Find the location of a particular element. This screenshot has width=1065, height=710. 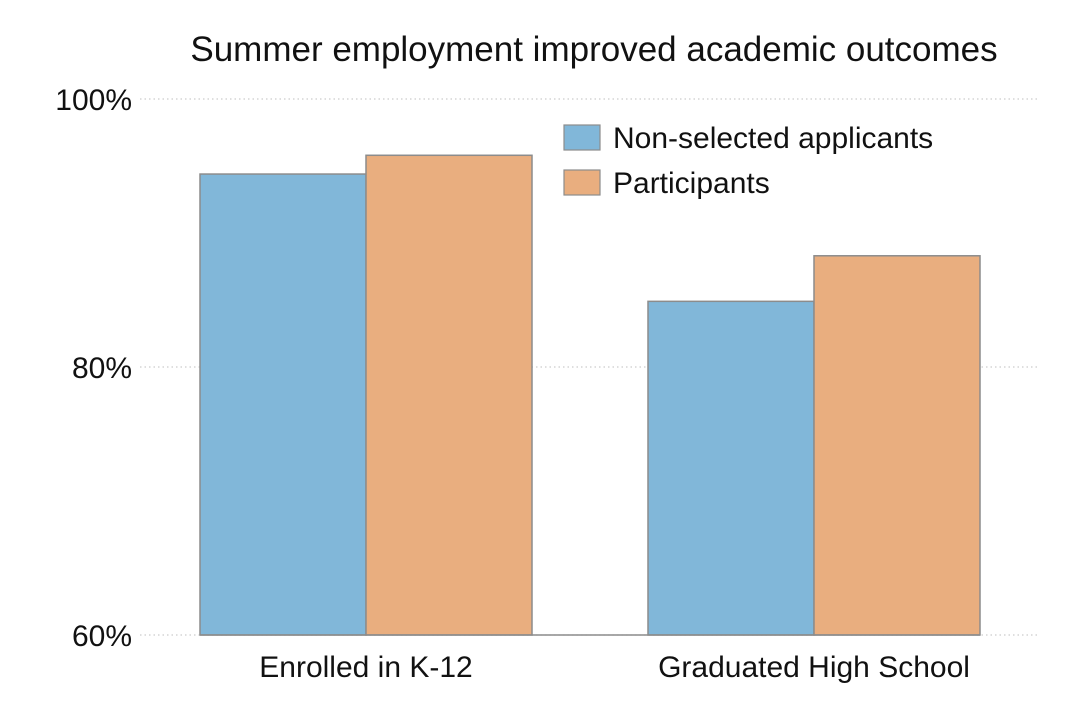

x-axis-ticks: Enrolled in K-12 Graduated High School is located at coordinates (614, 667).